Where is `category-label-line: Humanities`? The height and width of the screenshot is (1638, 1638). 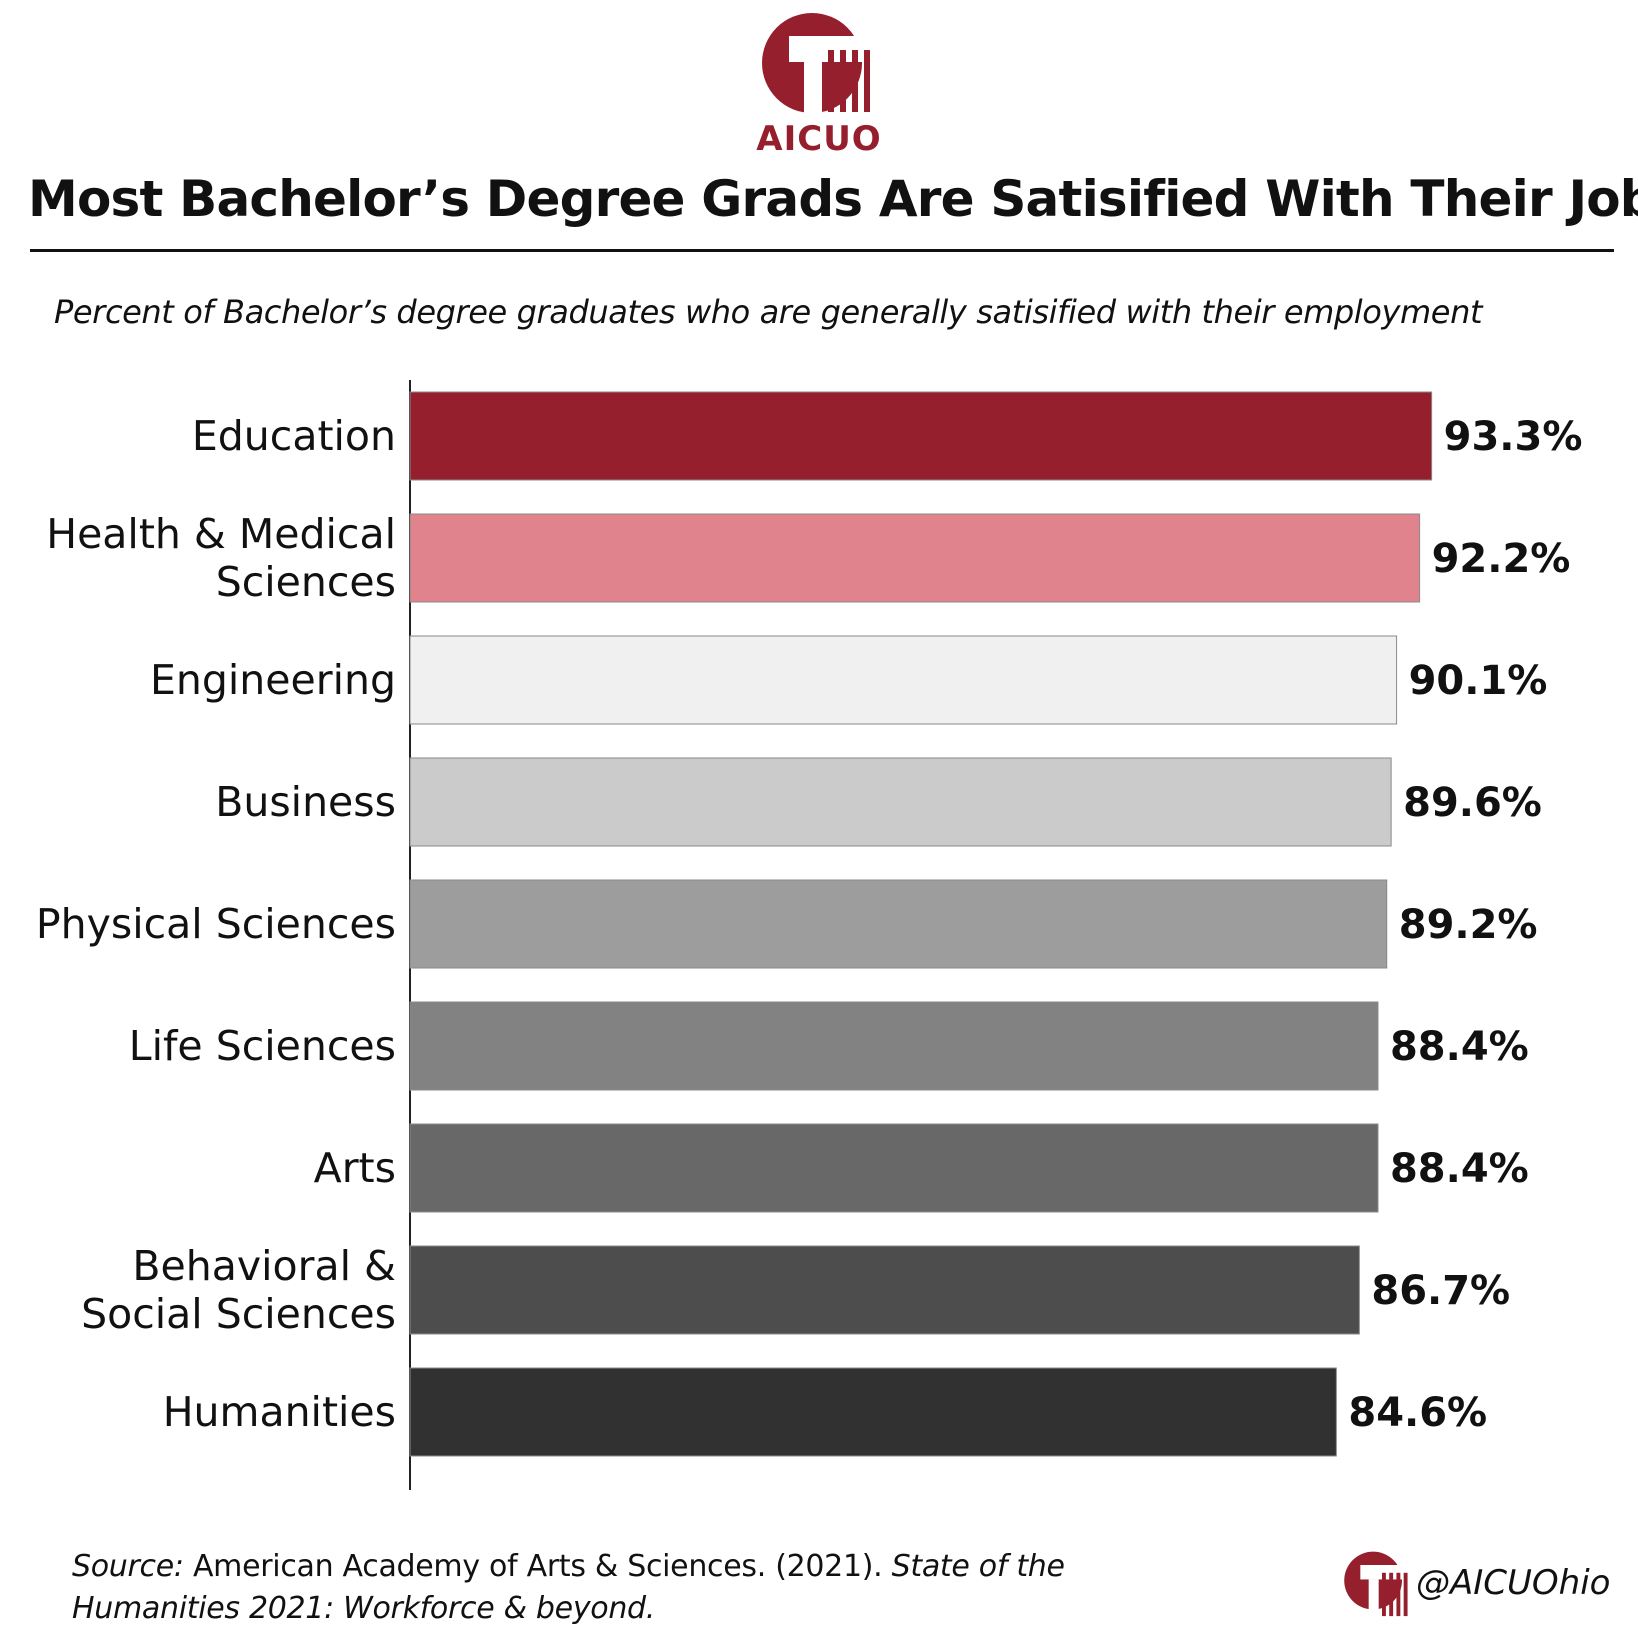 category-label-line: Humanities is located at coordinates (279, 1412).